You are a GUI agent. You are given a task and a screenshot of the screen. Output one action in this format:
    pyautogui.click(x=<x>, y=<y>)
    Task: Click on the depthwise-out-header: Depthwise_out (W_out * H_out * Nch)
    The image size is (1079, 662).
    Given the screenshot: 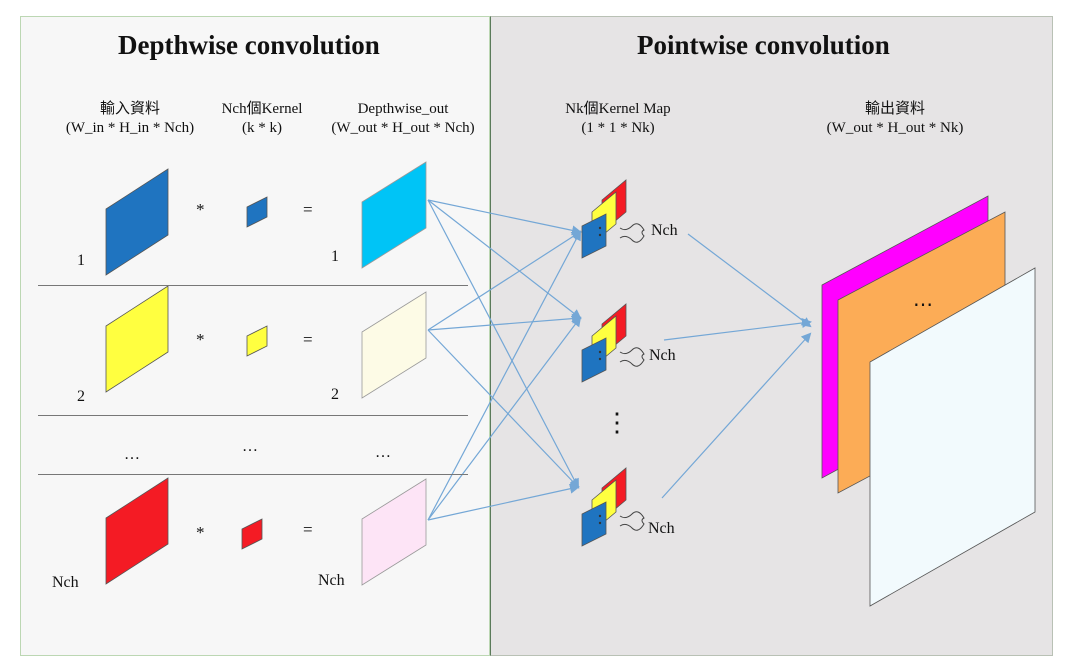 What is the action you would take?
    pyautogui.click(x=403, y=119)
    